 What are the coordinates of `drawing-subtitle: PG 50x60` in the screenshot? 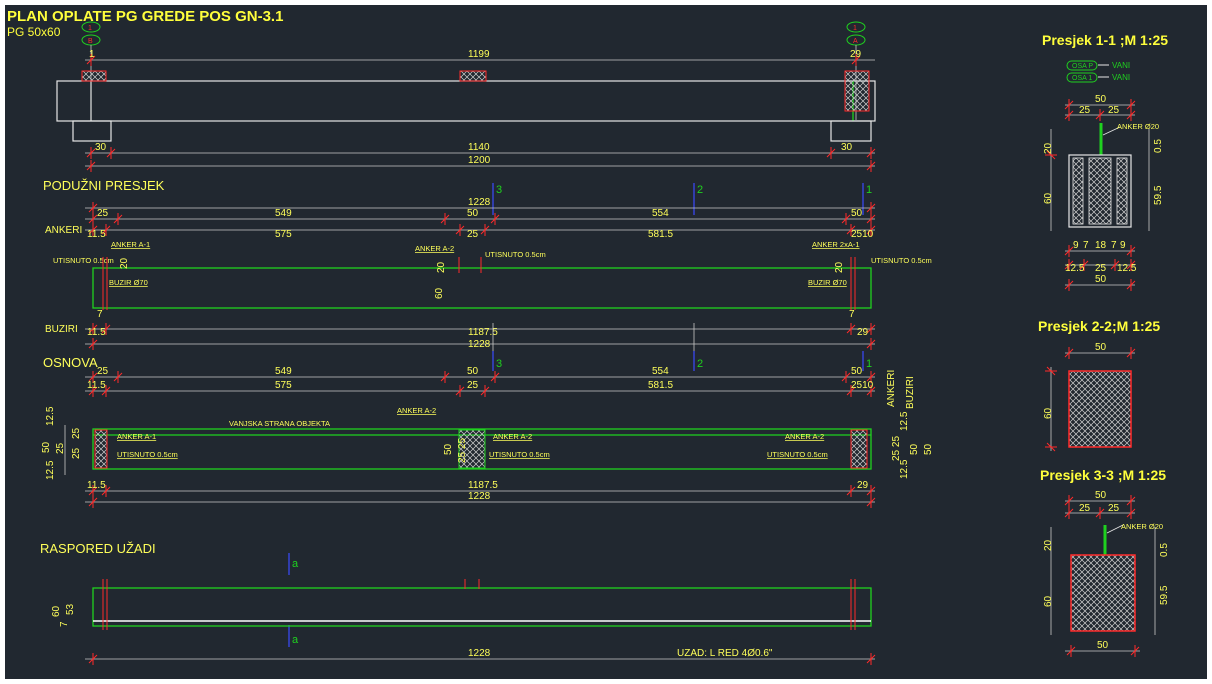 It's located at (34, 32).